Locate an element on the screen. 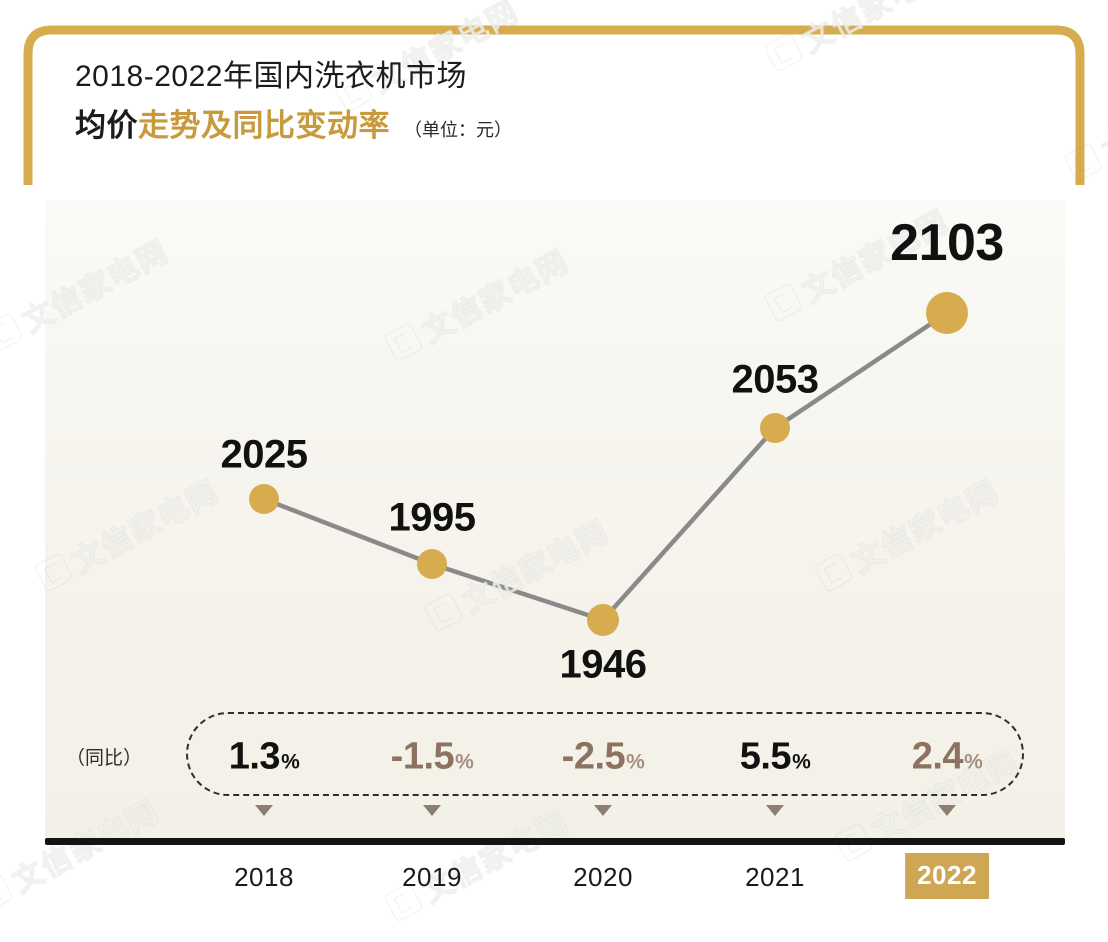 The height and width of the screenshot is (942, 1108). chart-header: 2018-2022年国内洗衣机市场 均价 走势及同比变动率 （单位：元） is located at coordinates (293, 101).